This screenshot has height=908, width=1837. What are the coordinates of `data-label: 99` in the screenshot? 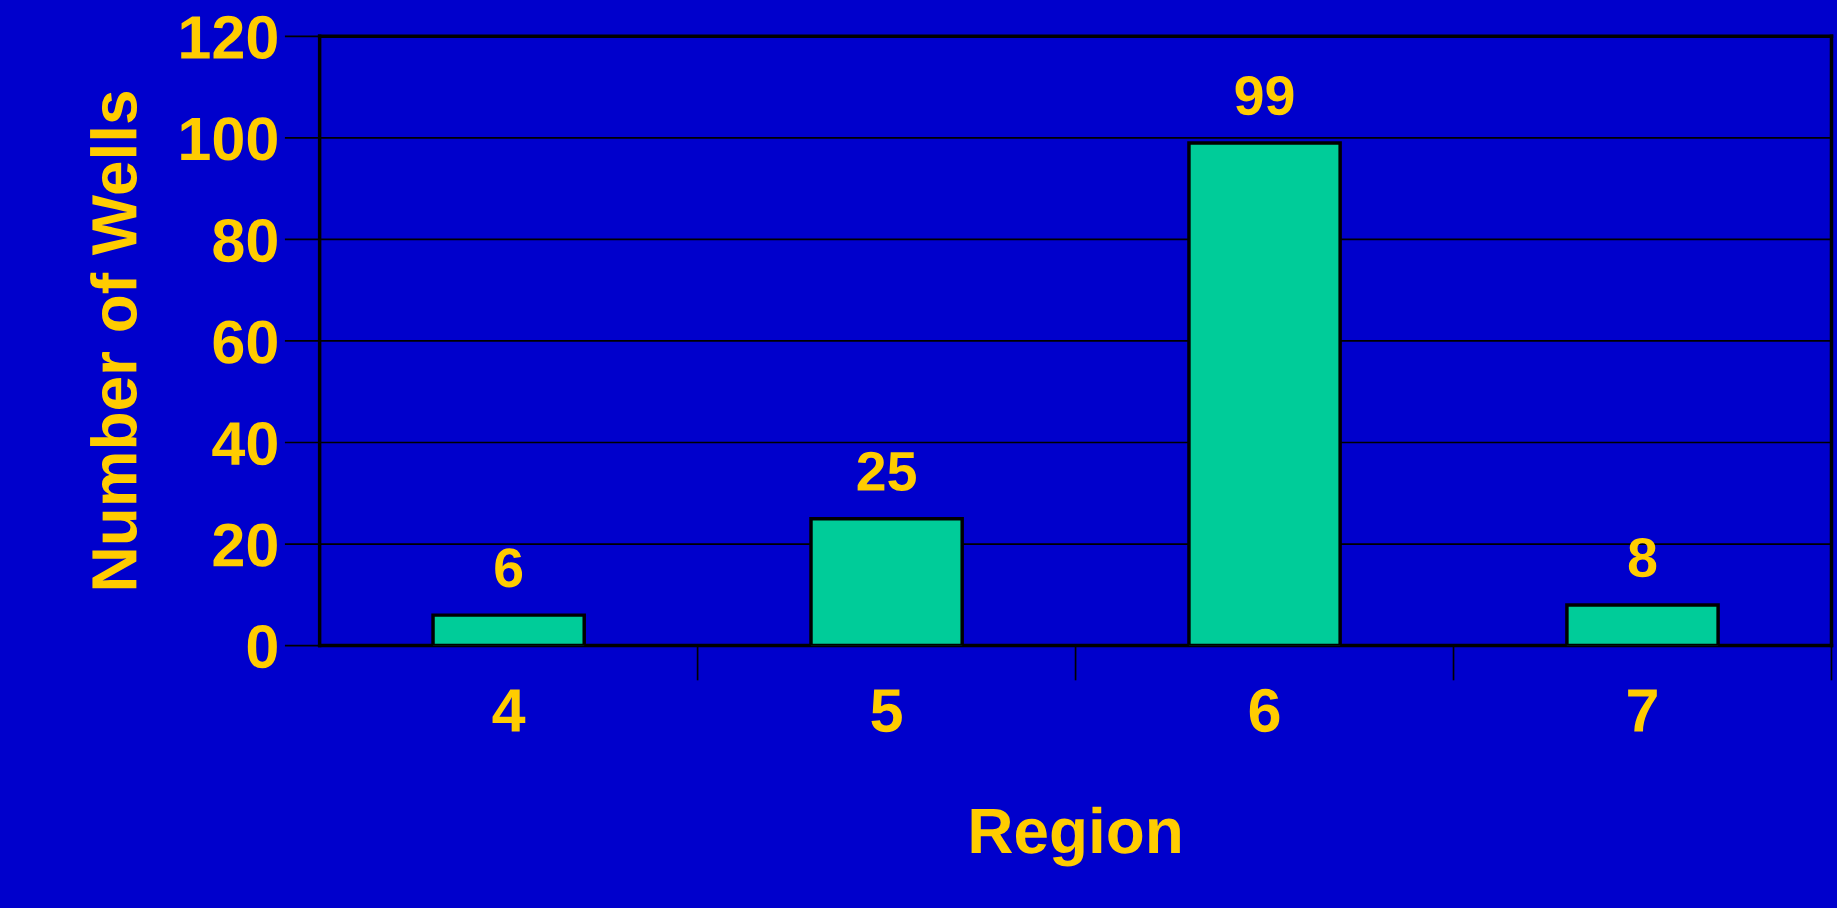 It's located at (1264, 95).